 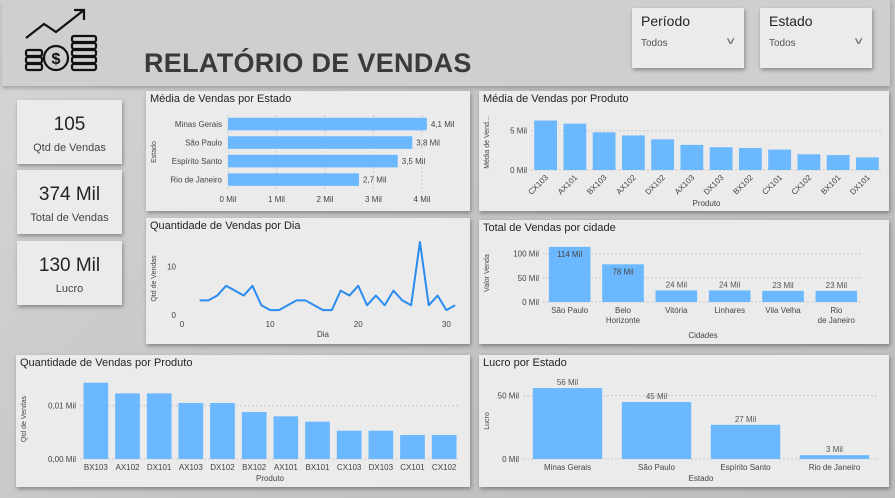 What do you see at coordinates (69, 218) in the screenshot?
I see `kpi-label: Total de Vendas` at bounding box center [69, 218].